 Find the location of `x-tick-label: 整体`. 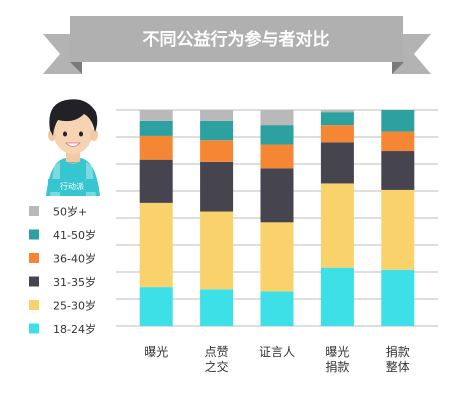

x-tick-label: 整体 is located at coordinates (398, 366).